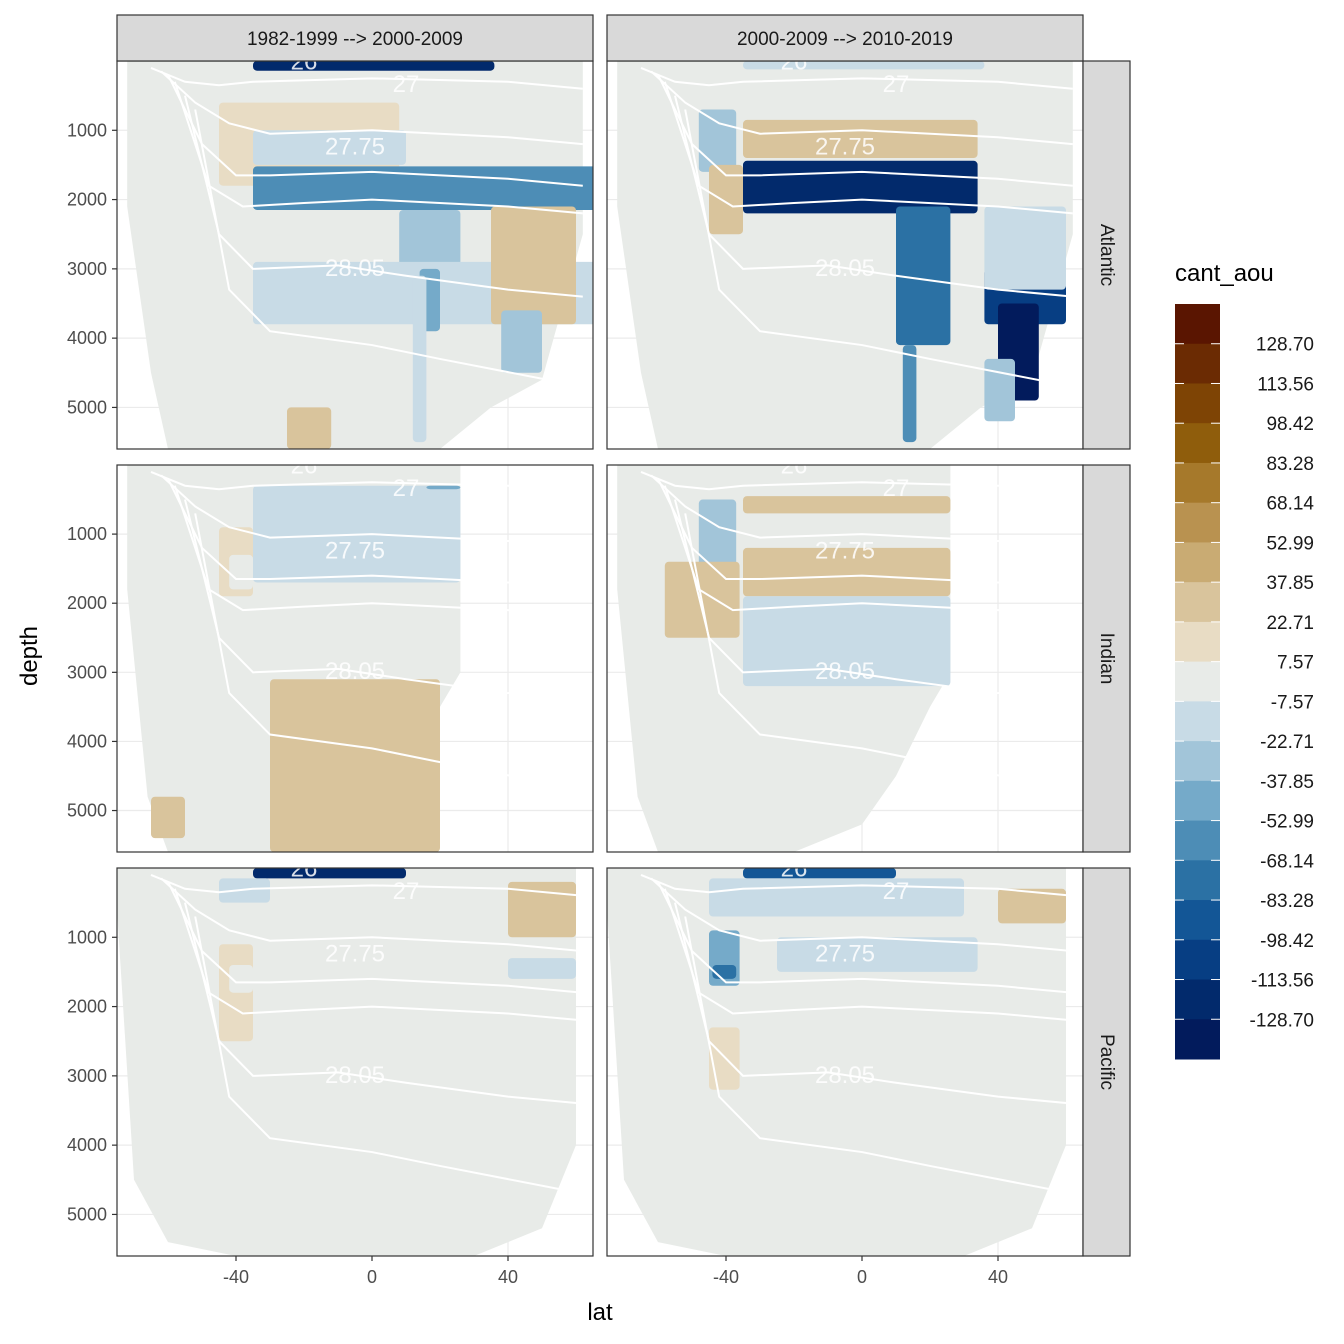 This screenshot has width=1344, height=1344. Describe the element at coordinates (1290, 504) in the screenshot. I see `legend-label: 68.14` at that location.